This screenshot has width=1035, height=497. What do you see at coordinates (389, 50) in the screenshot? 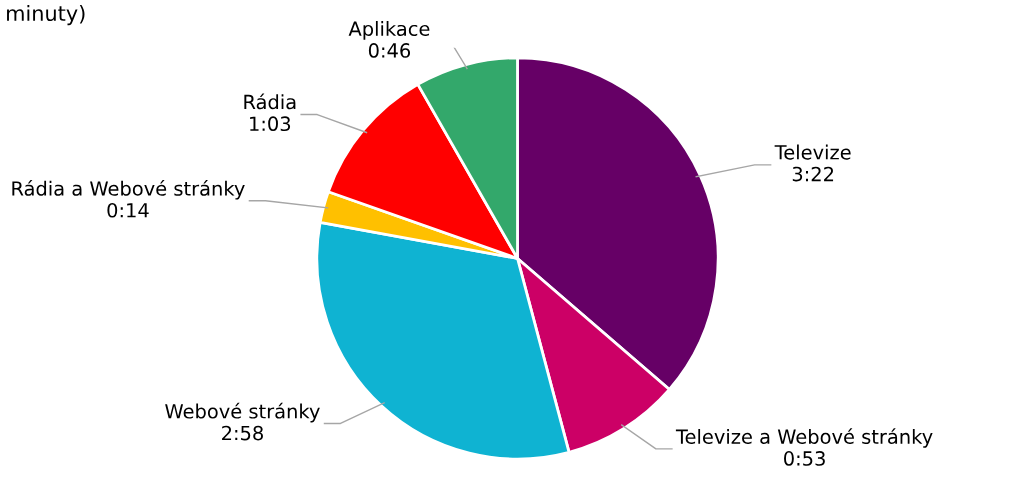
I see `data-label: 0:46` at bounding box center [389, 50].